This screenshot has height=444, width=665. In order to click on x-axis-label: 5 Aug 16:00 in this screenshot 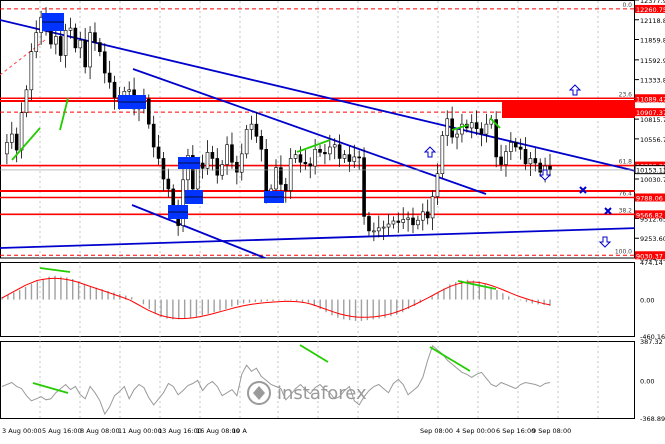, I will do `click(62, 431)`.